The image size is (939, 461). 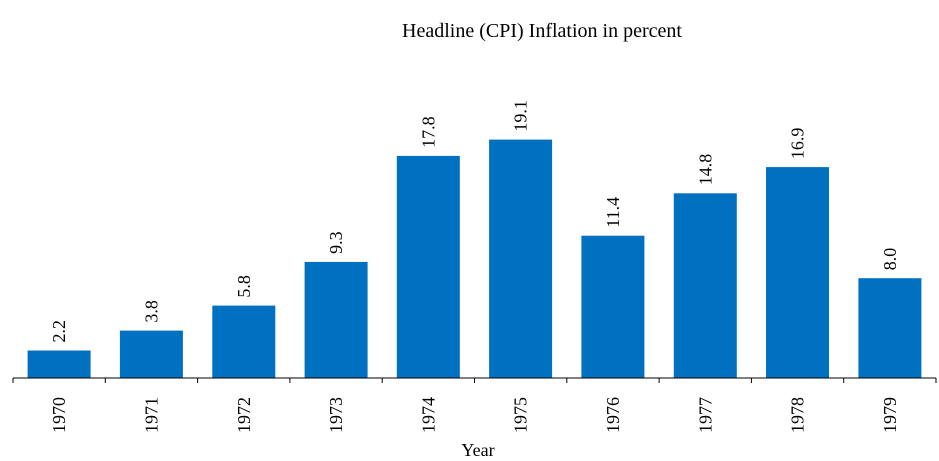 What do you see at coordinates (59, 415) in the screenshot?
I see `x-tick-label-1970: 1970` at bounding box center [59, 415].